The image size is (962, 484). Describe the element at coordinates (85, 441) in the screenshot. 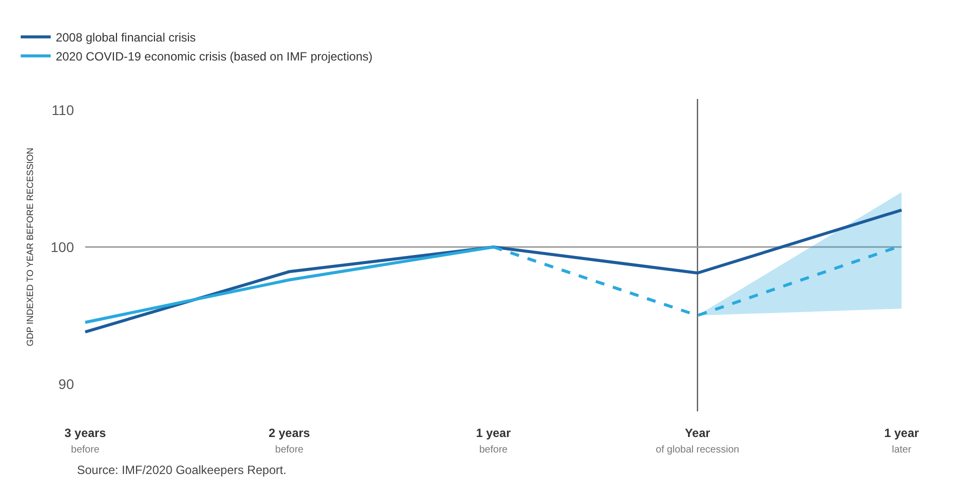

I see `x-tick-label: 3 years before` at that location.